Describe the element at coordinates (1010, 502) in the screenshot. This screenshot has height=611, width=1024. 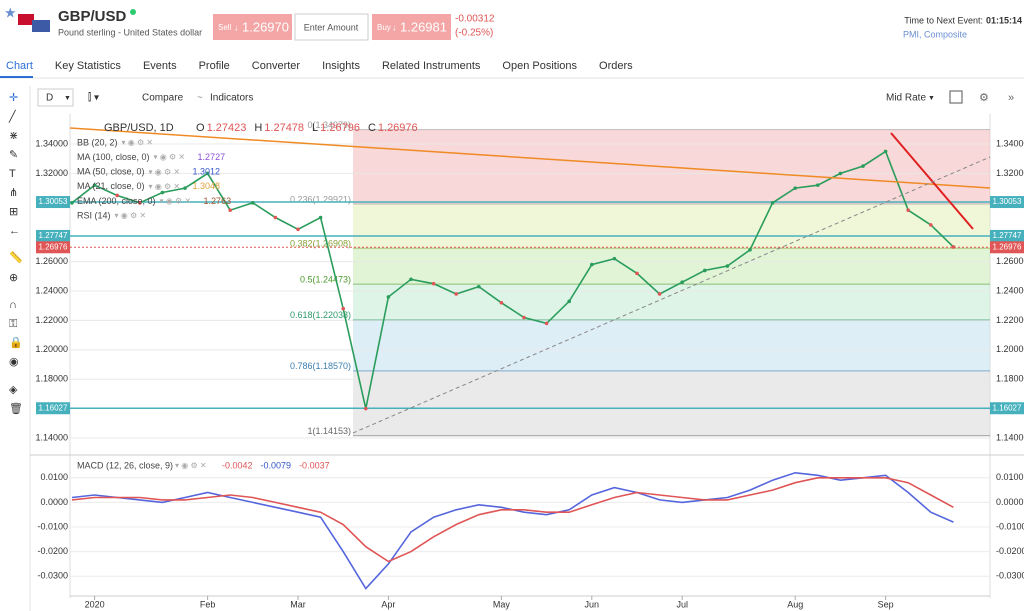
I see `macd-tick-label-right: 0.0000` at that location.